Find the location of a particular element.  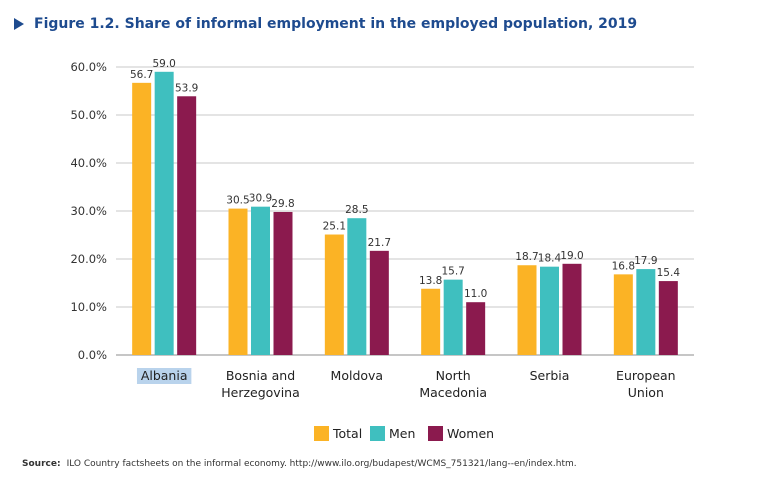

label-highlight is located at coordinates (164, 376).